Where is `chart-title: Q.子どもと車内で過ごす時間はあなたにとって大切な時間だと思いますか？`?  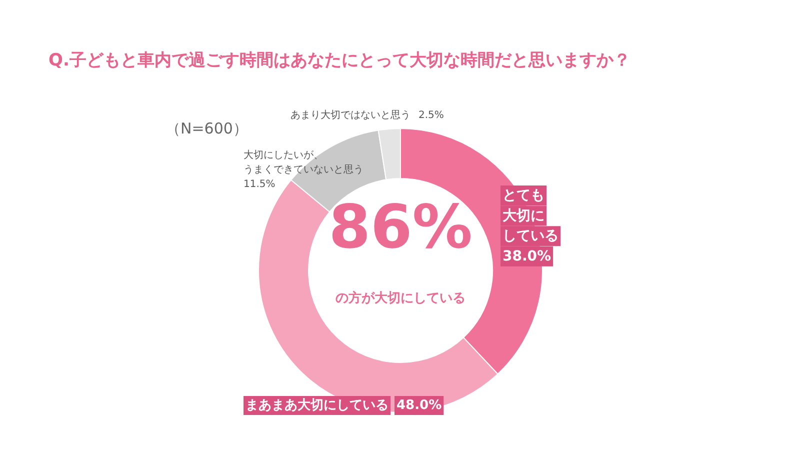 chart-title: Q.子どもと車内で過ごす時間はあなたにとって大切な時間だと思いますか？ is located at coordinates (339, 60).